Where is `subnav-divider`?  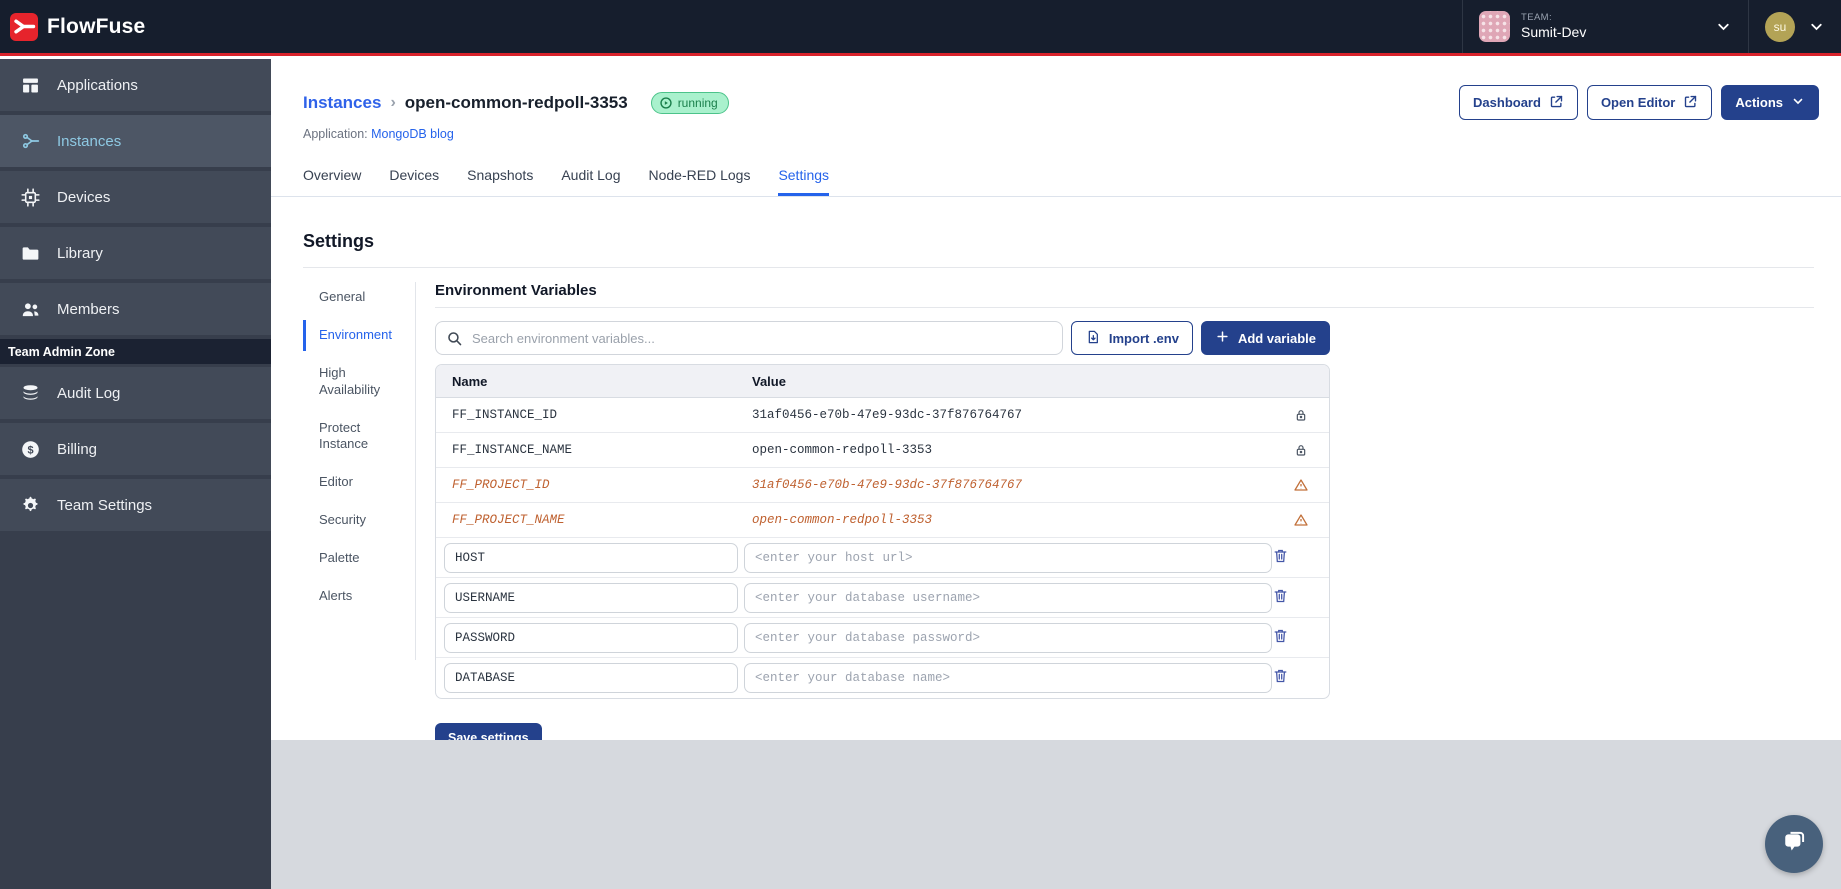
subnav-divider is located at coordinates (415, 471).